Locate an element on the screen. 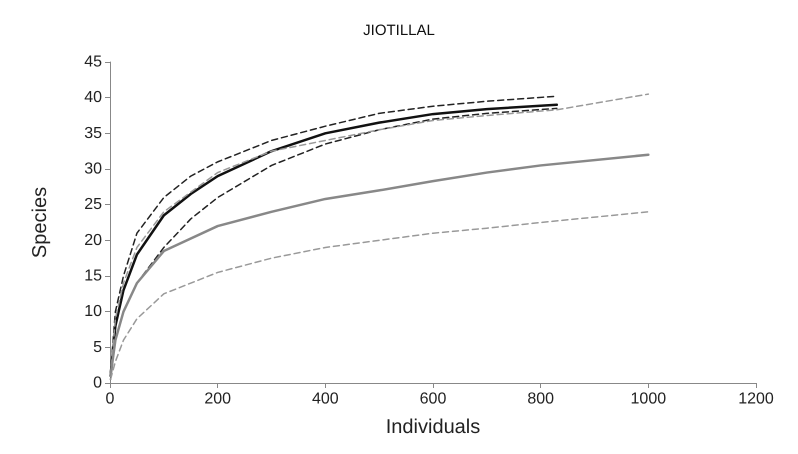 The image size is (798, 454). x-tick-label: 600 is located at coordinates (433, 399).